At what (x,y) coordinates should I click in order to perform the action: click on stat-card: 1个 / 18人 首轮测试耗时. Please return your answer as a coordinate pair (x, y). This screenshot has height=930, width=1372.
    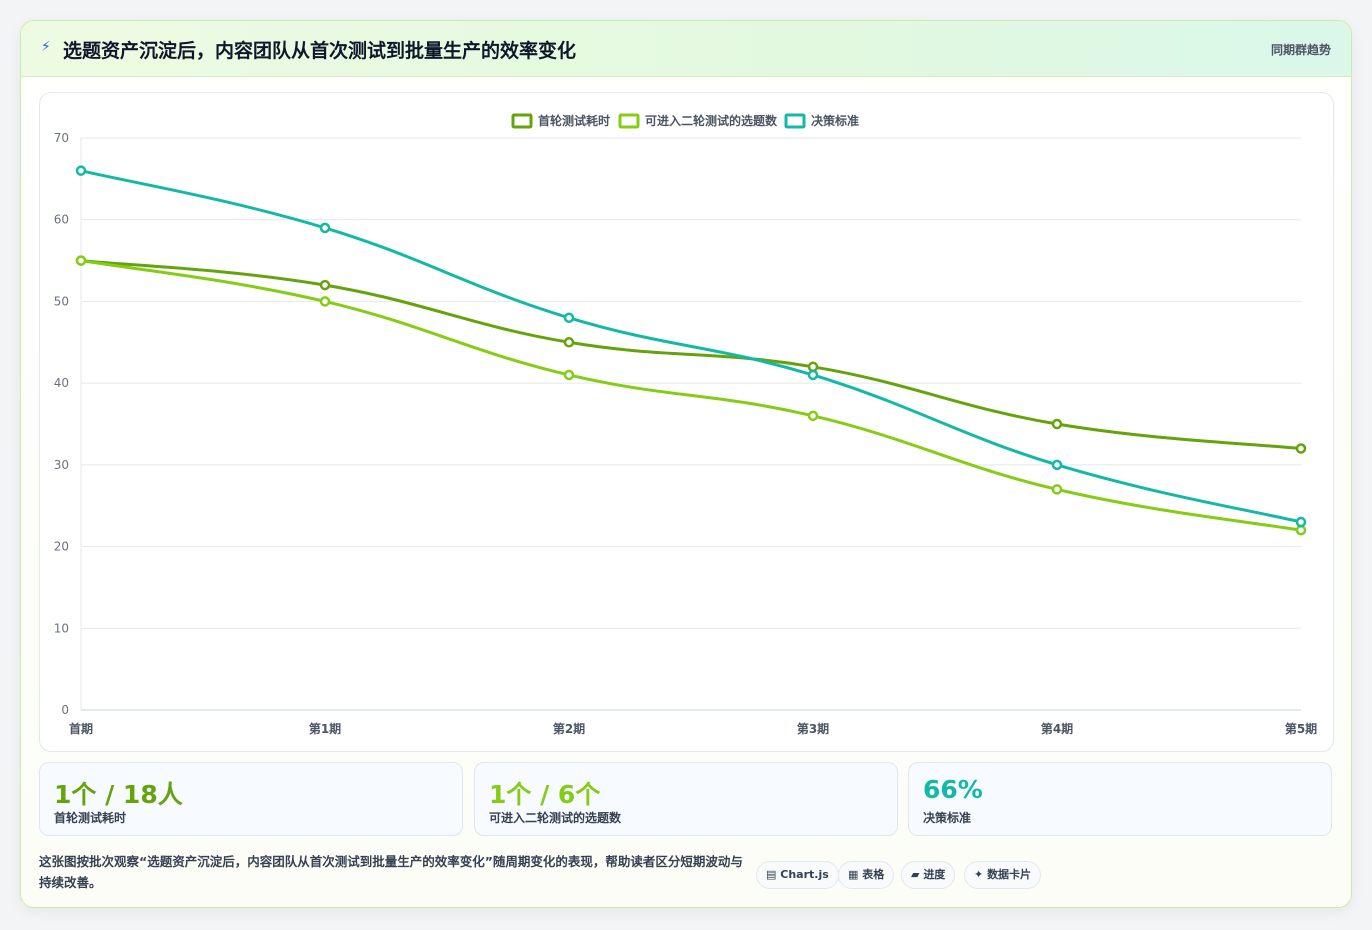
    Looking at the image, I should click on (251, 799).